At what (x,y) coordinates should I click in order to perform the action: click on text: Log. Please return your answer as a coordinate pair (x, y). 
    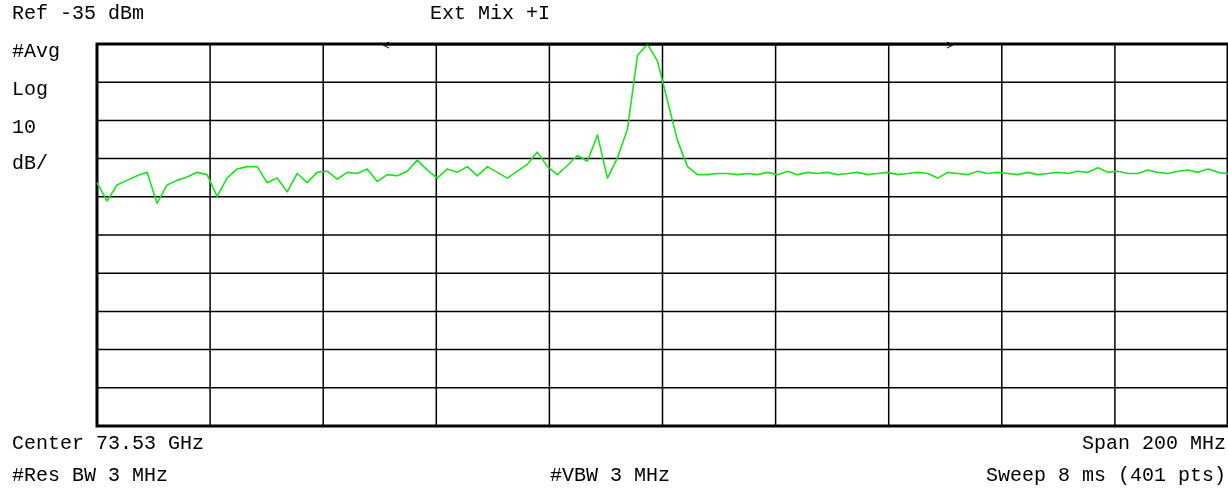
    Looking at the image, I should click on (30, 90).